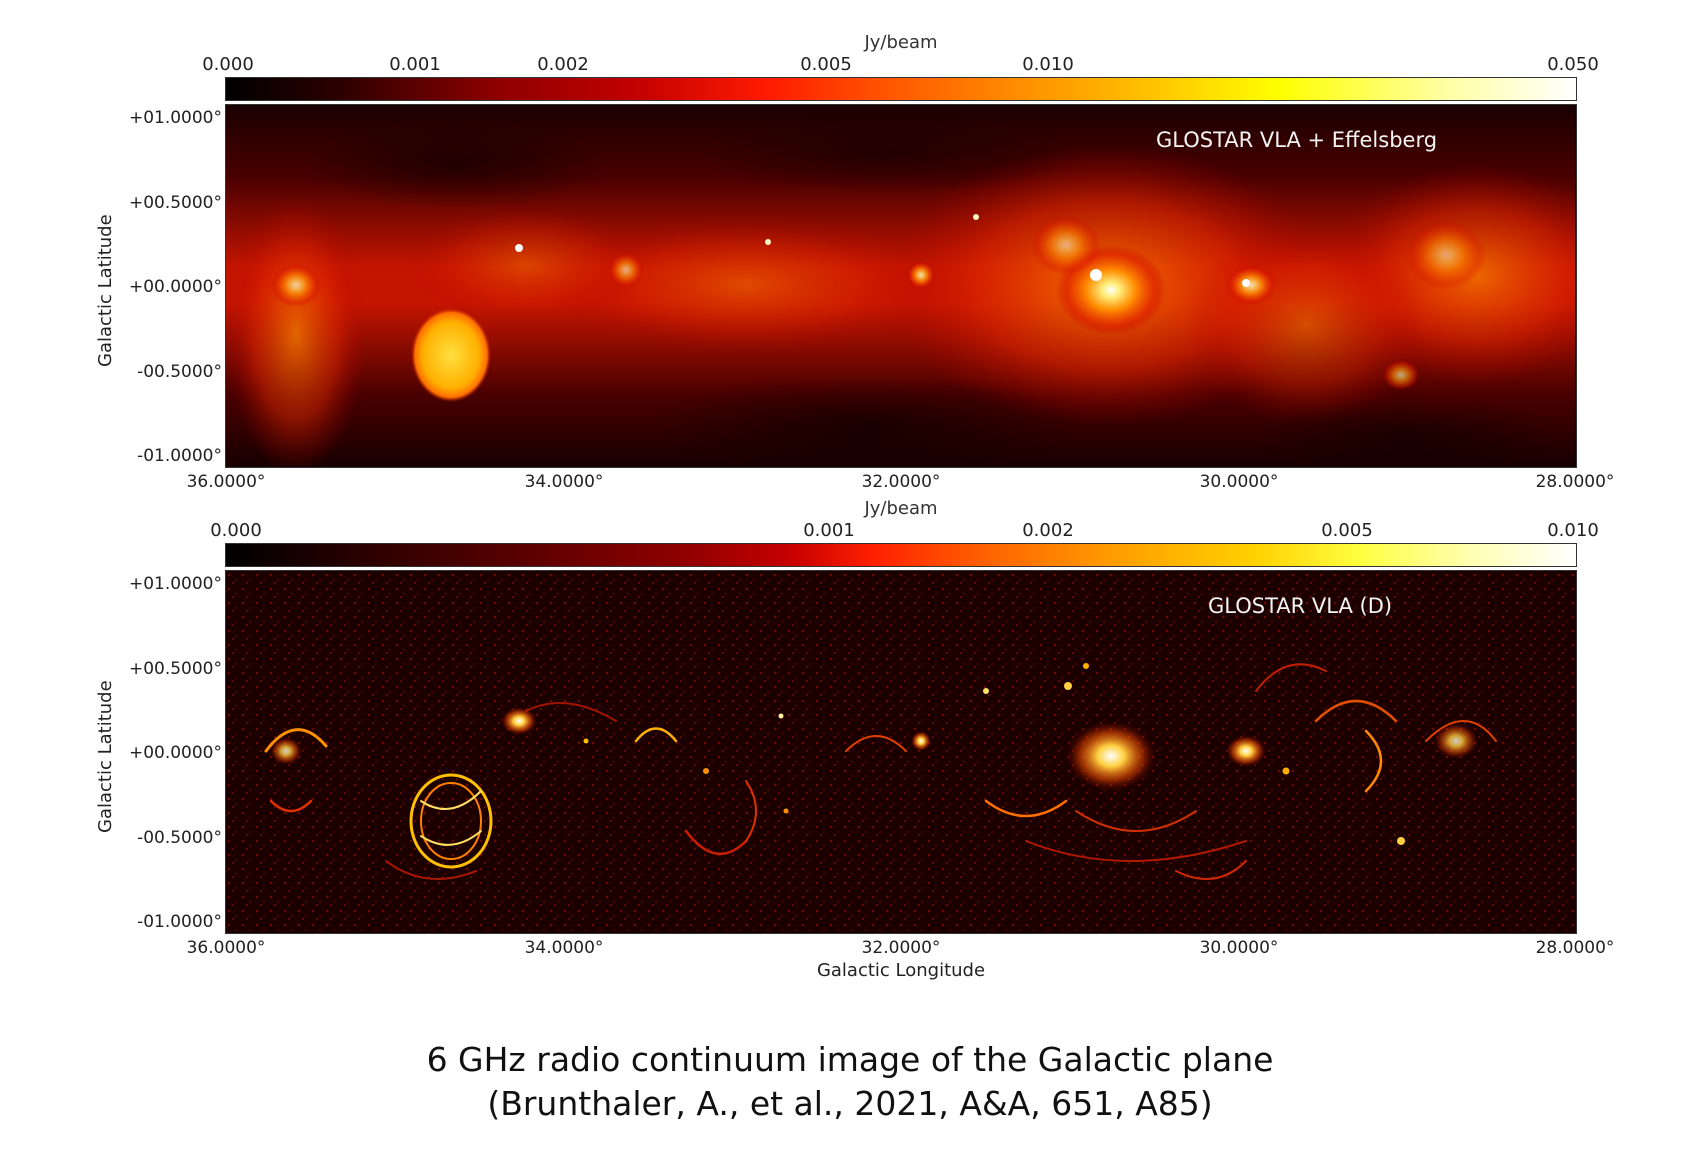 The width and height of the screenshot is (1700, 1150). I want to click on bottom-xtick: 36.0000°, so click(226, 948).